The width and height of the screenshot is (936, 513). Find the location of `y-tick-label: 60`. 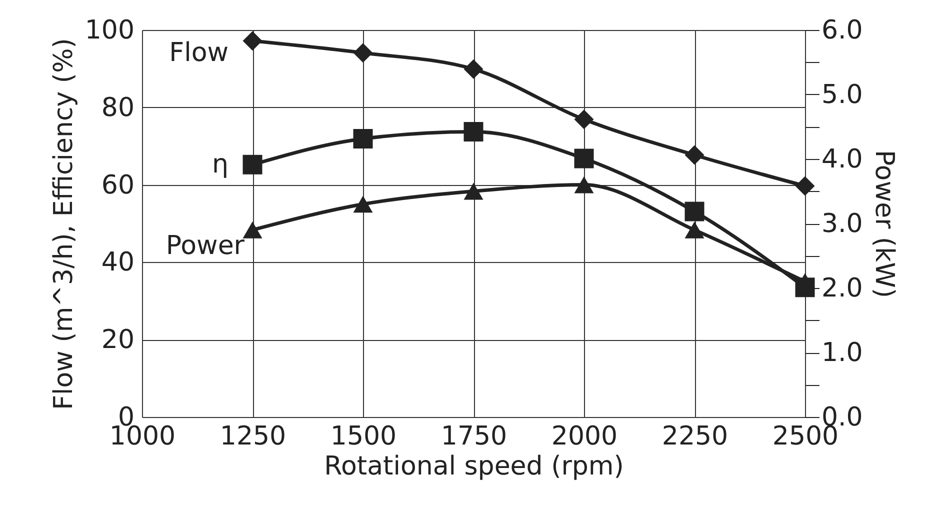

y-tick-label: 60 is located at coordinates (117, 185).